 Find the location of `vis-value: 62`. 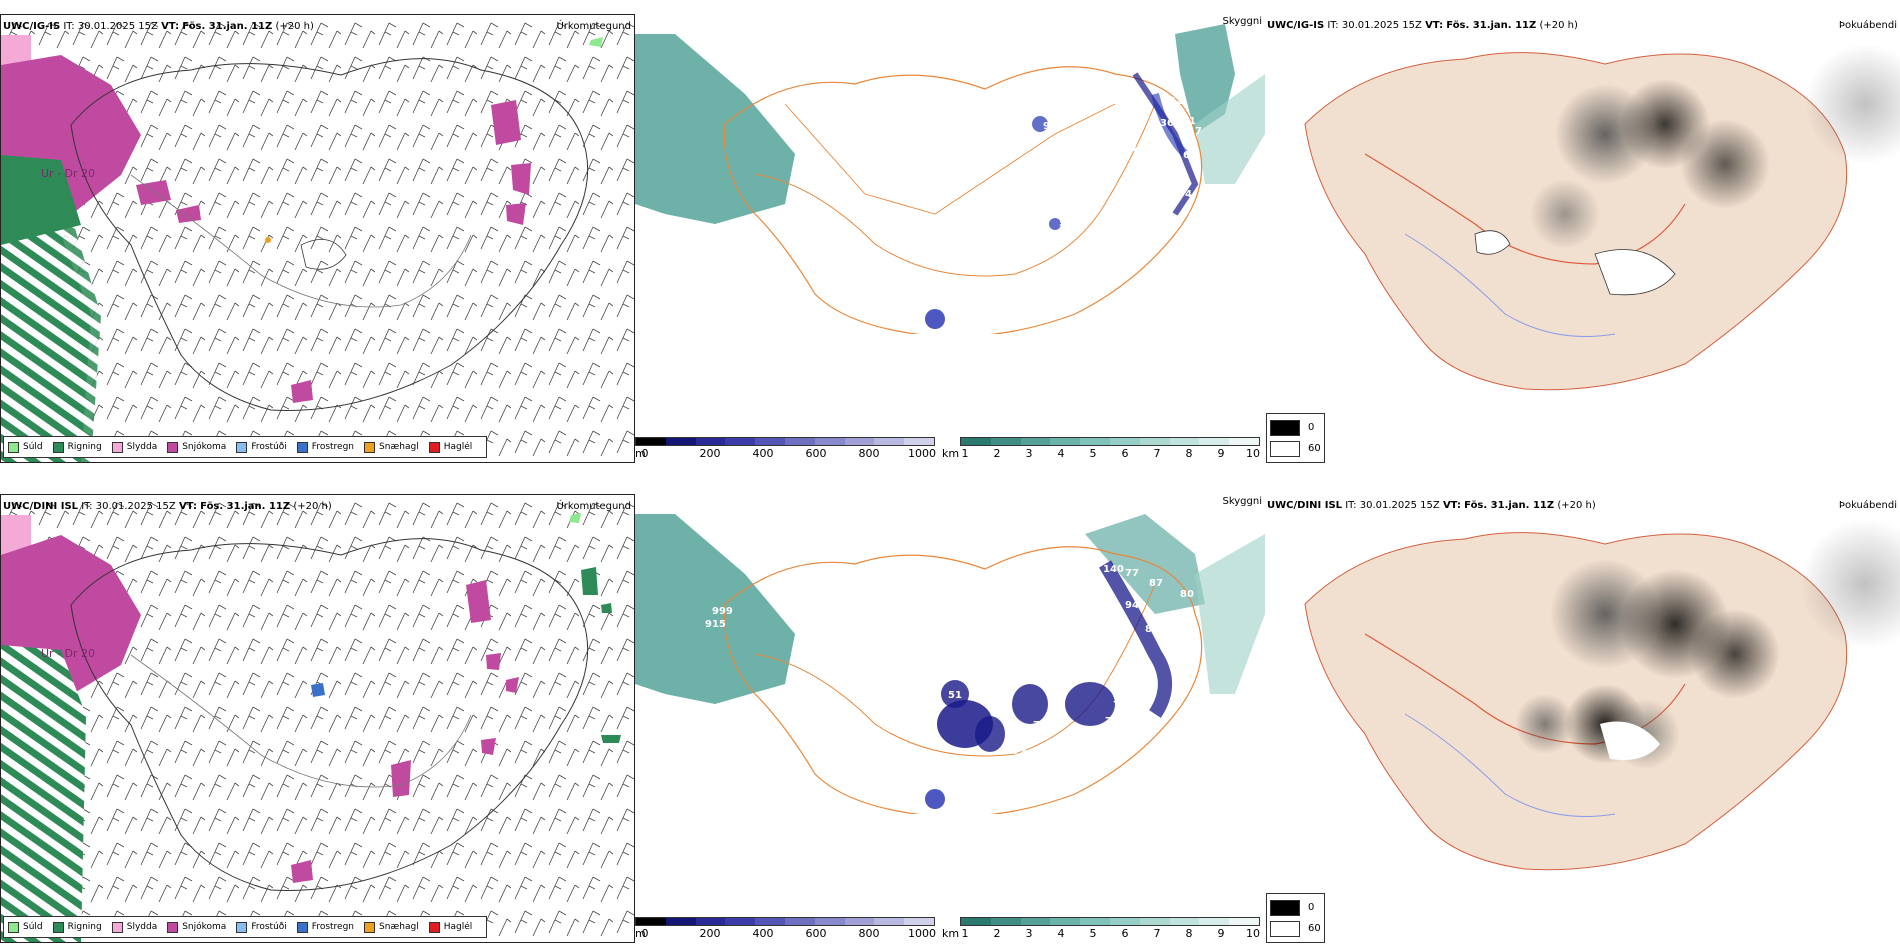

vis-value: 62 is located at coordinates (1190, 155).